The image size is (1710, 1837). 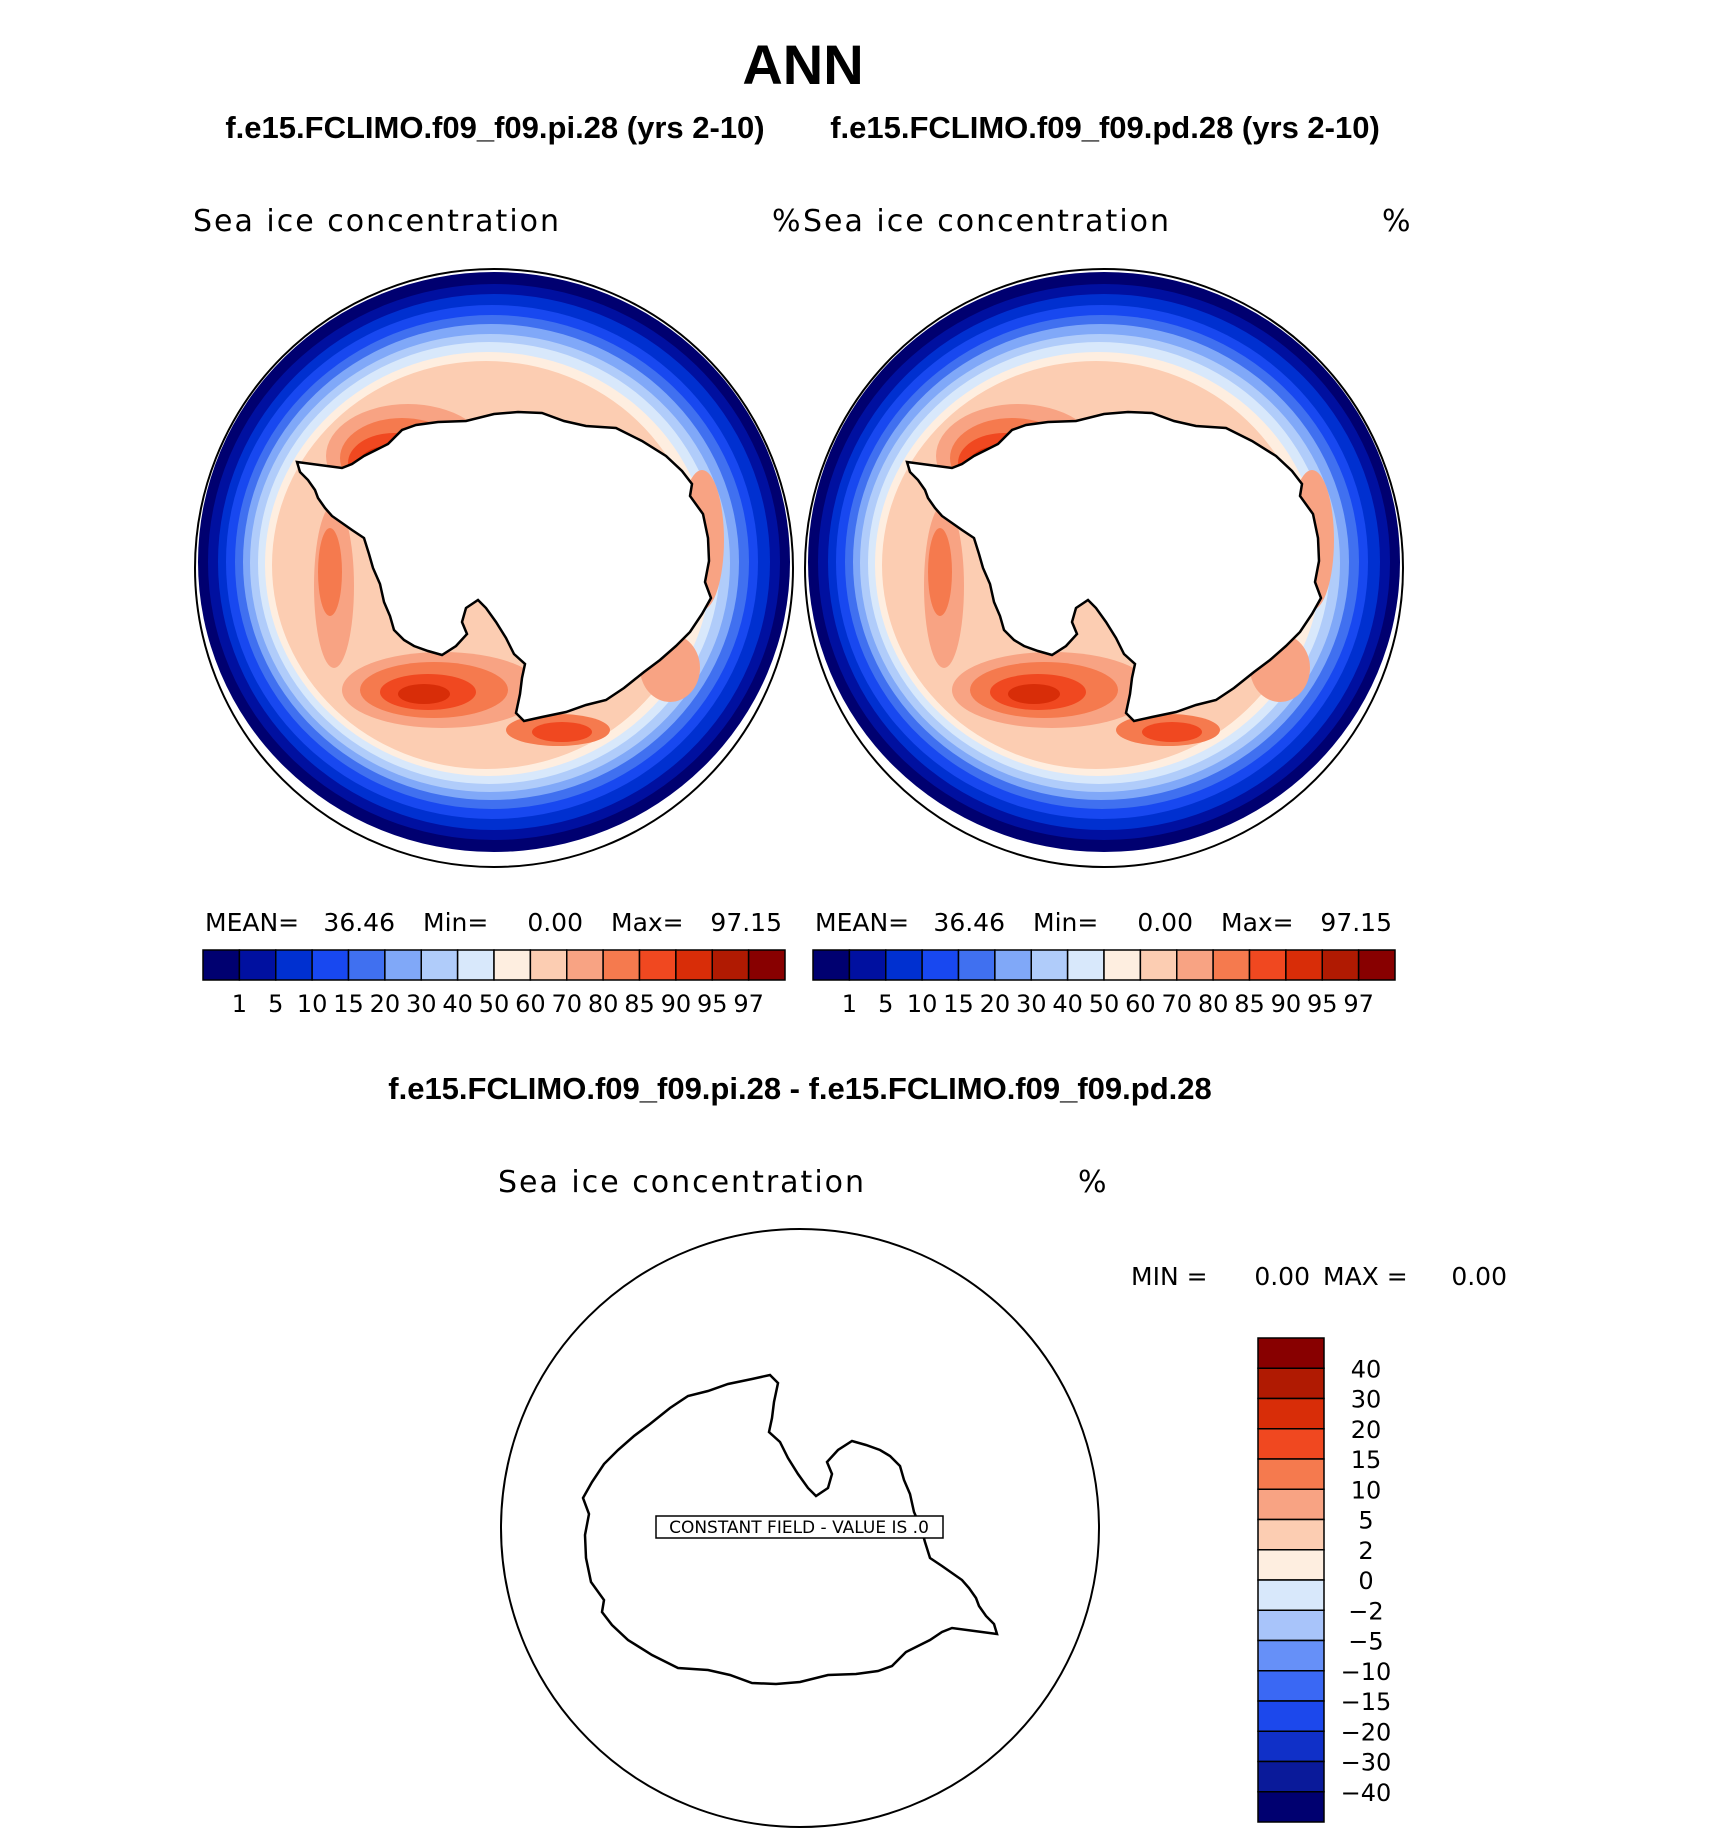 What do you see at coordinates (1319, 1276) in the screenshot?
I see `diff-stats: MIN = 0.00 MAX = 0.00` at bounding box center [1319, 1276].